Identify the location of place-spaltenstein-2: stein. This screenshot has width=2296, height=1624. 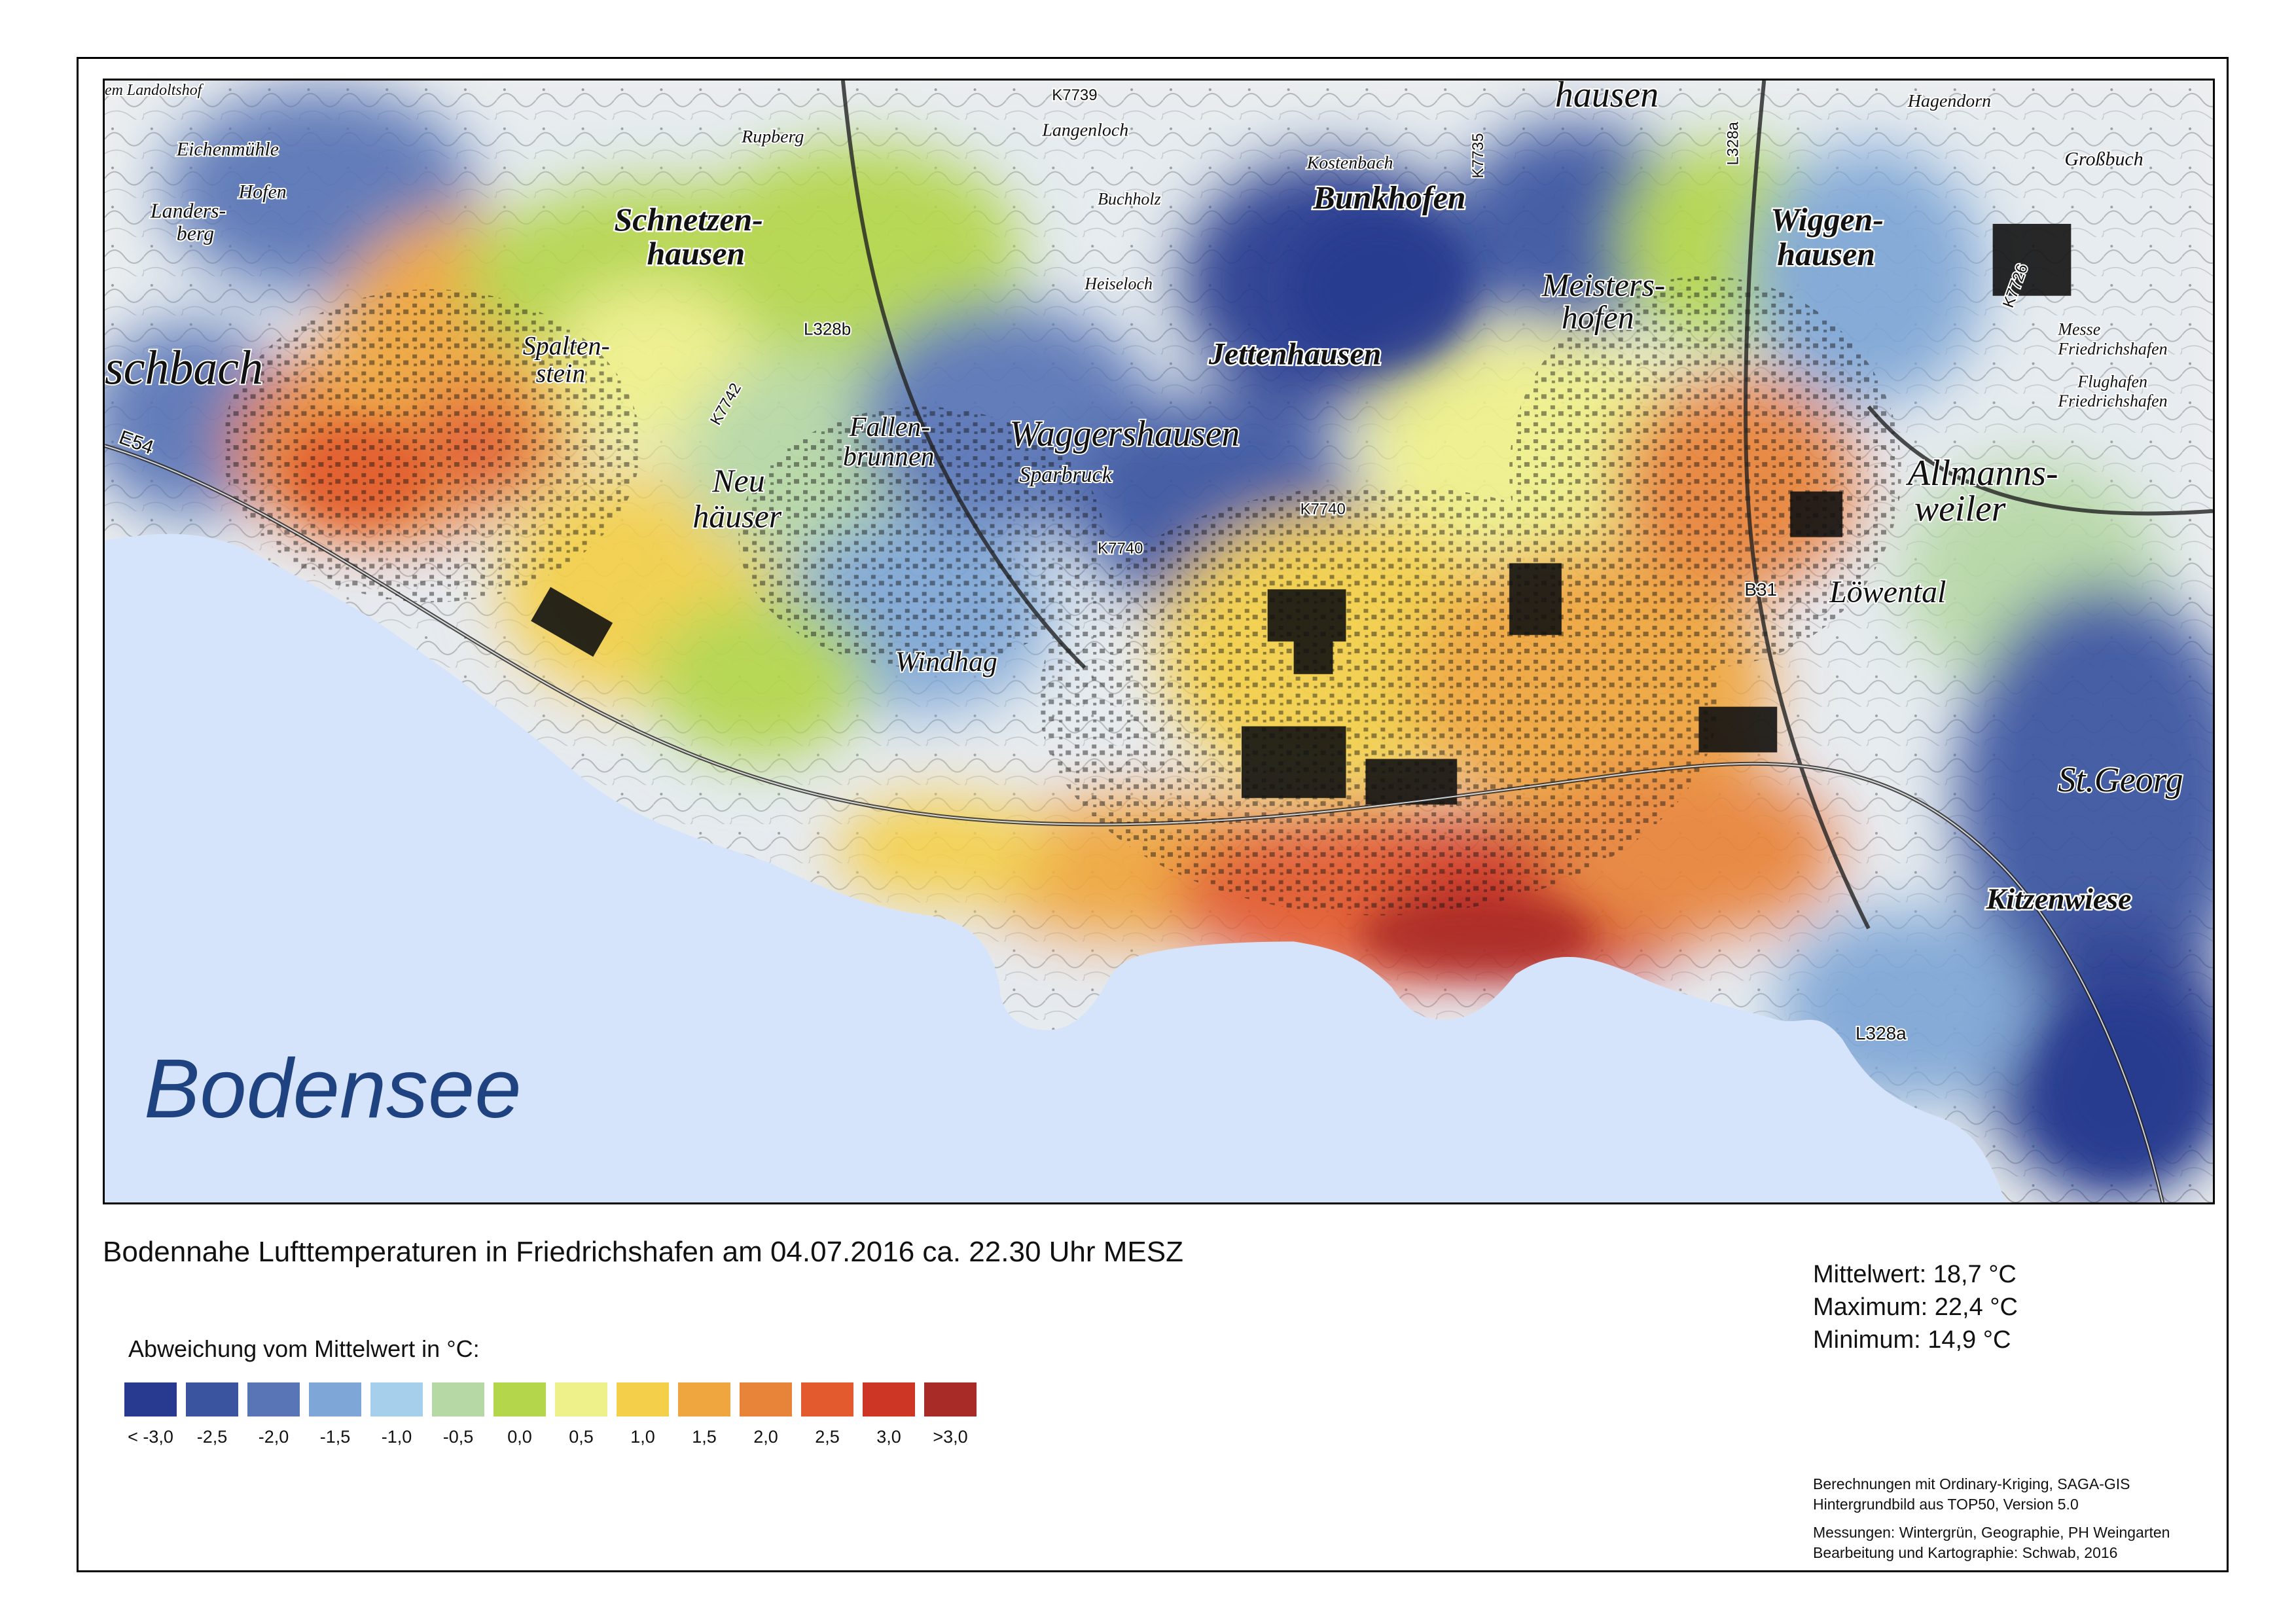
(560, 373).